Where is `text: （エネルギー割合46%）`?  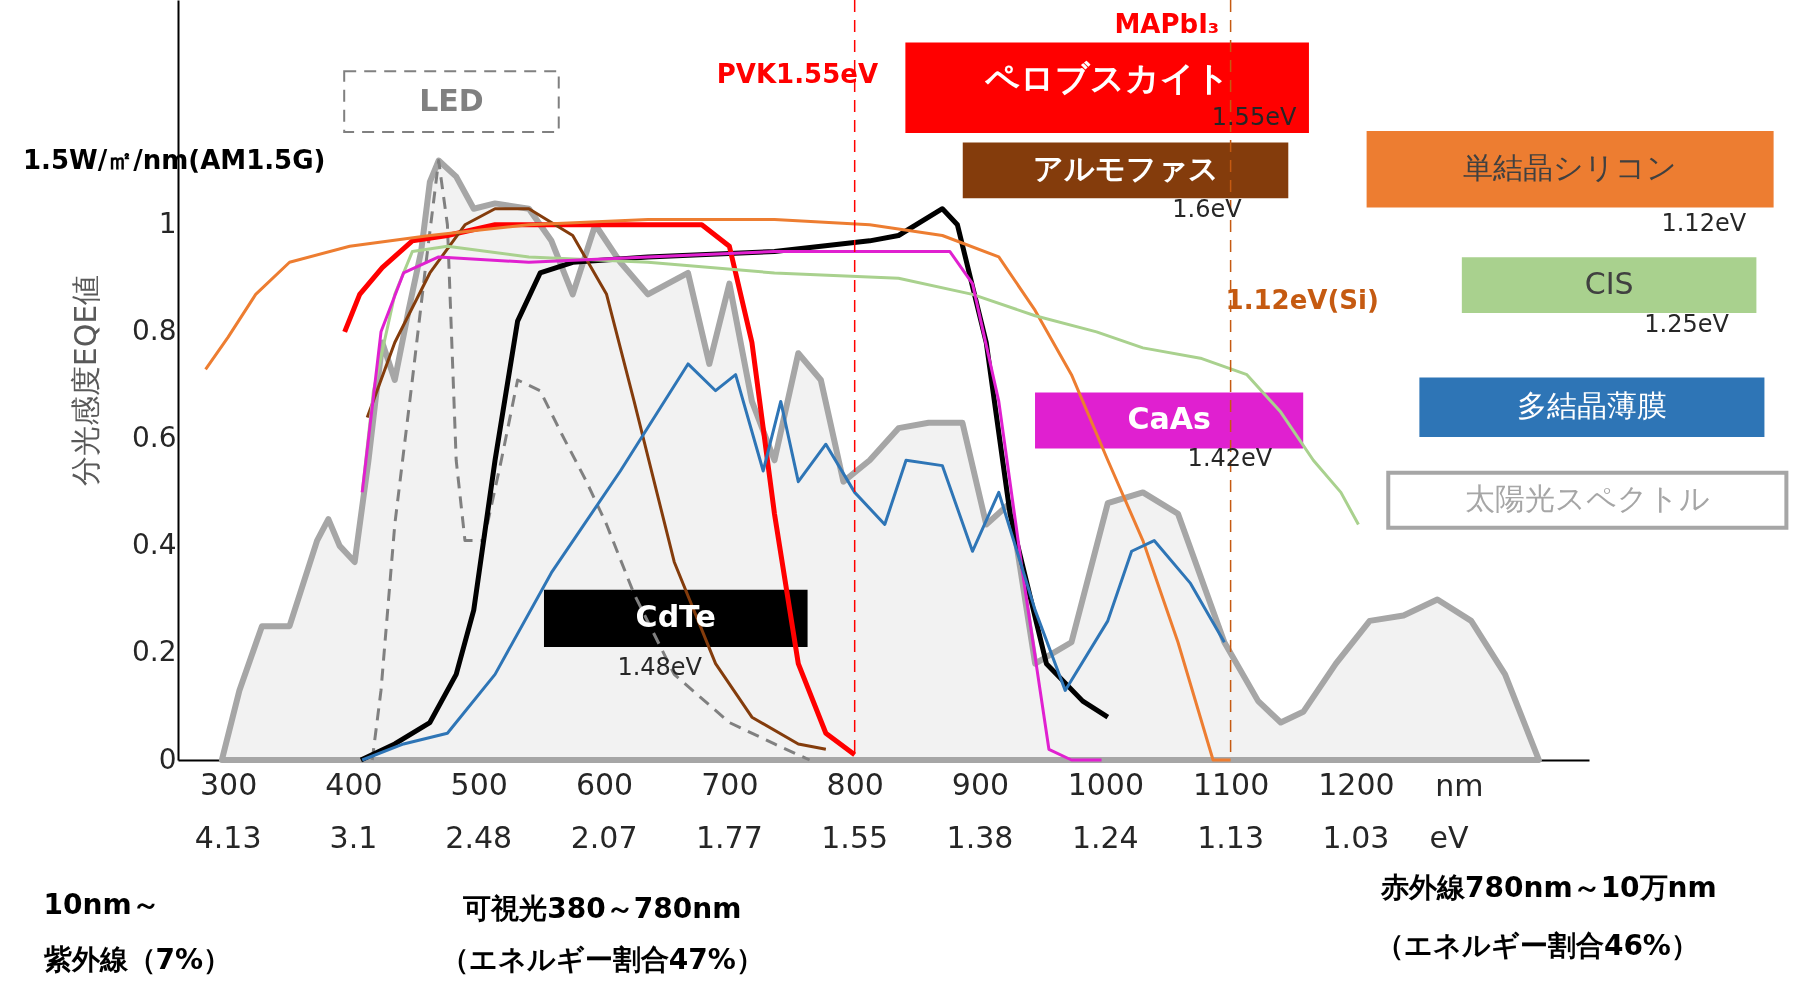 text: （エネルギー割合46%） is located at coordinates (1537, 945).